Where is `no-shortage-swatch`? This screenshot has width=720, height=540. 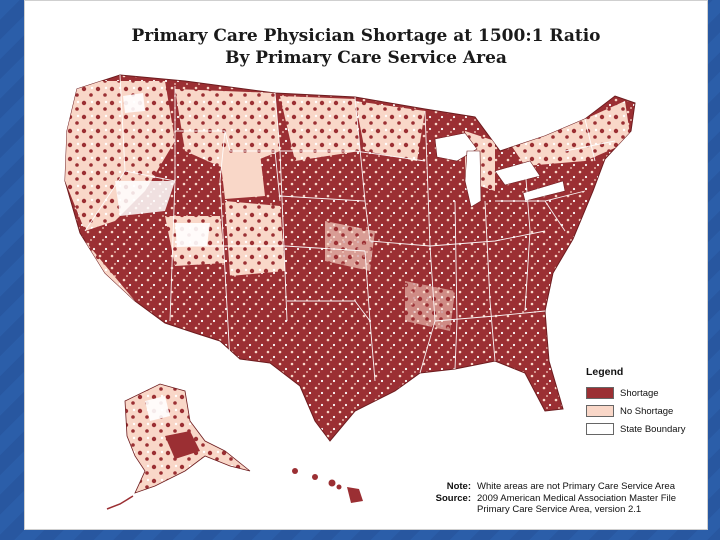
no-shortage-swatch is located at coordinates (600, 411).